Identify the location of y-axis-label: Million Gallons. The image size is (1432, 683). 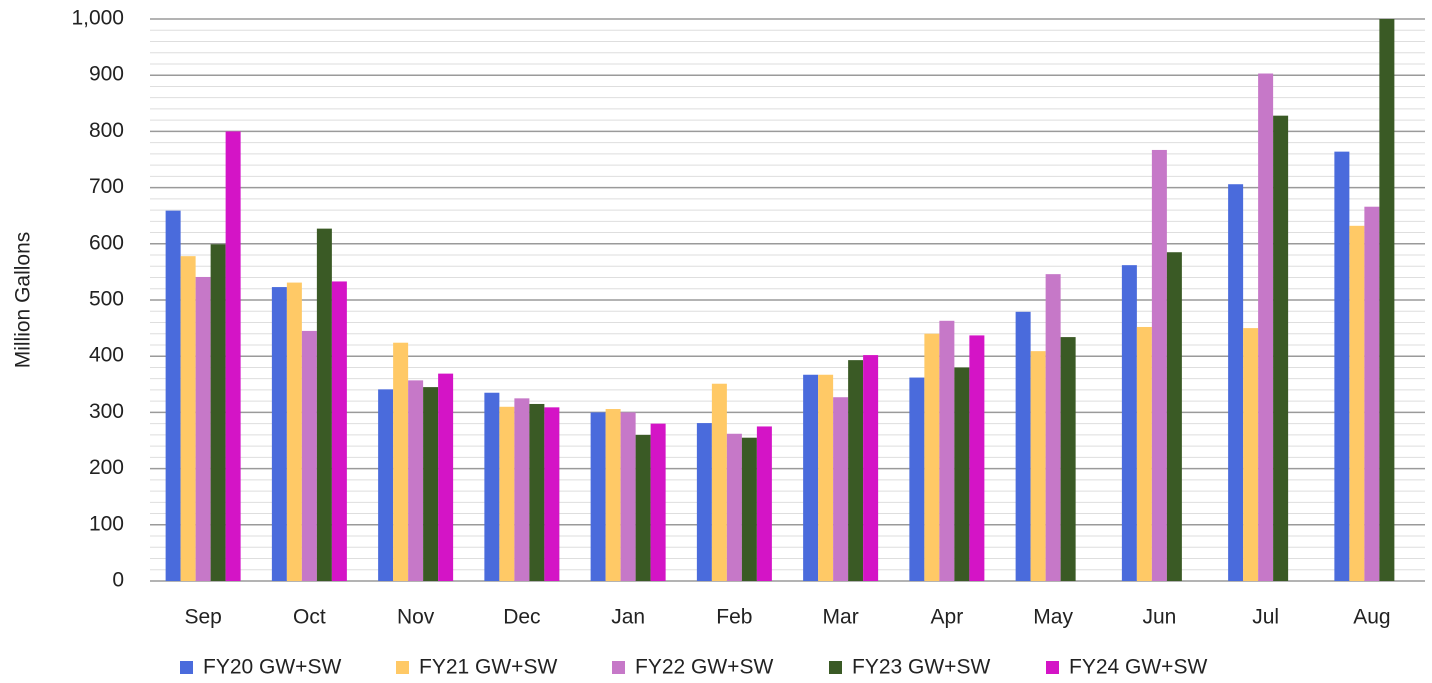
(23, 300).